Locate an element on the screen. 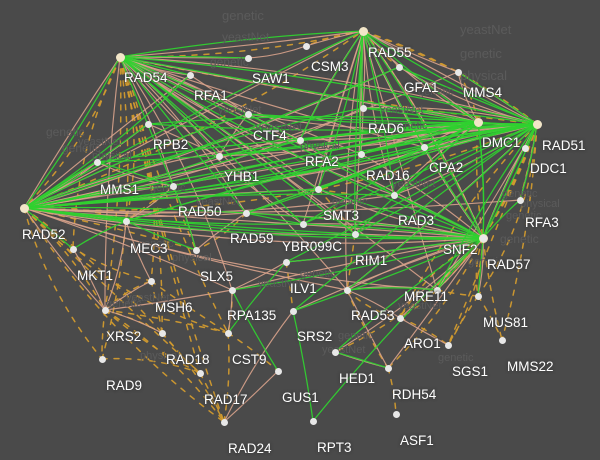 The image size is (600, 460). graph-node-xrs2 is located at coordinates (105, 310).